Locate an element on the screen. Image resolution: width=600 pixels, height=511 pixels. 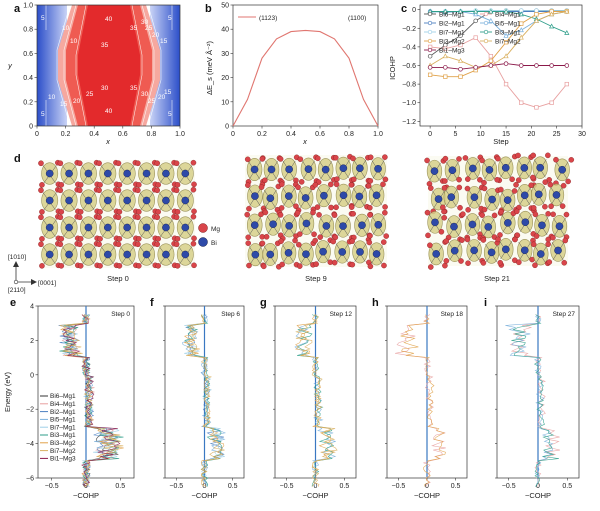
cohp-curve-bi3-mg1 is located at coordinates (535, 400).